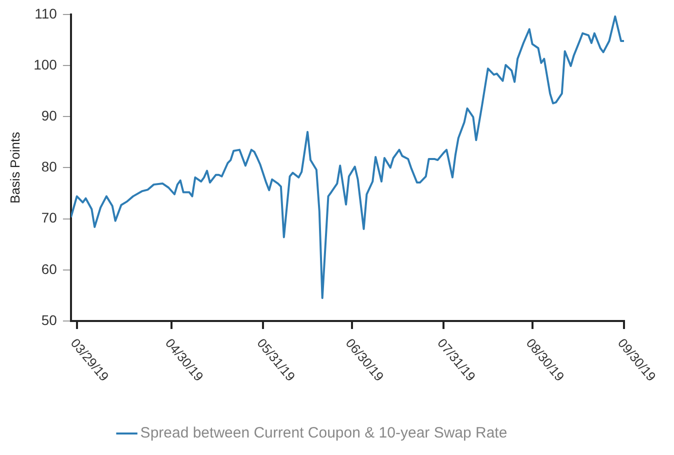 Image resolution: width=674 pixels, height=455 pixels. What do you see at coordinates (49, 268) in the screenshot?
I see `y-tick-label: 60` at bounding box center [49, 268].